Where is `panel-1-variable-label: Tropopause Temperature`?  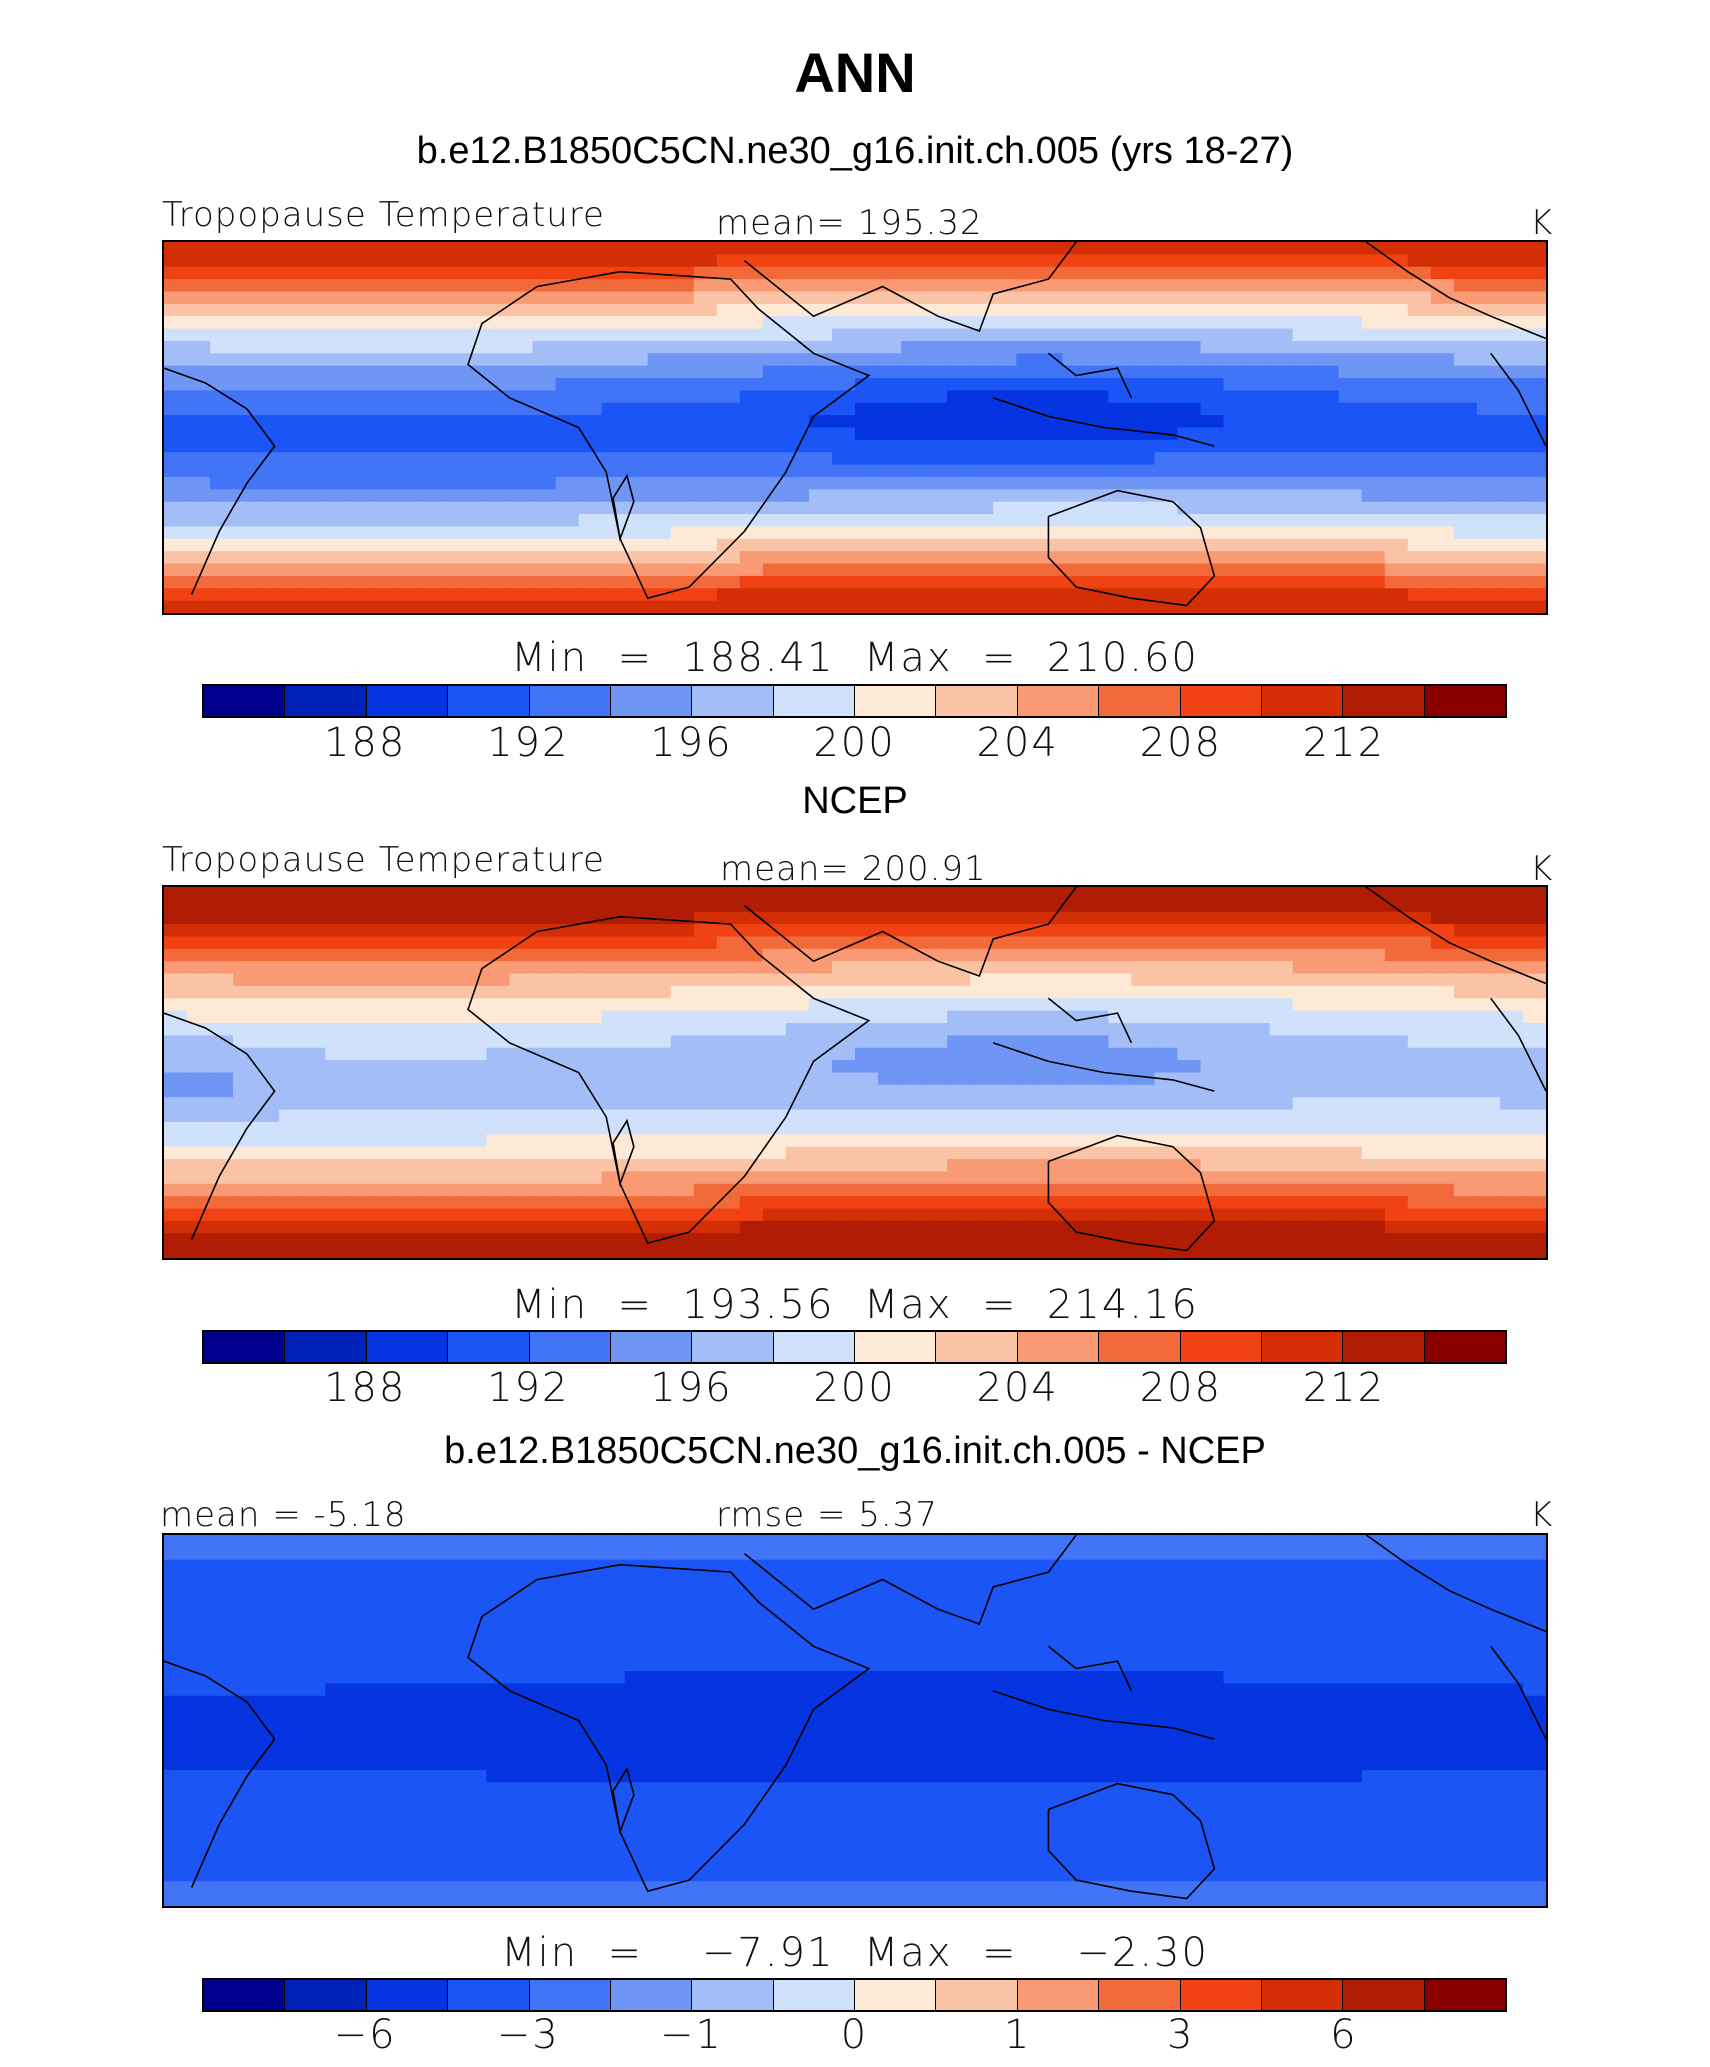 panel-1-variable-label: Tropopause Temperature is located at coordinates (383, 215).